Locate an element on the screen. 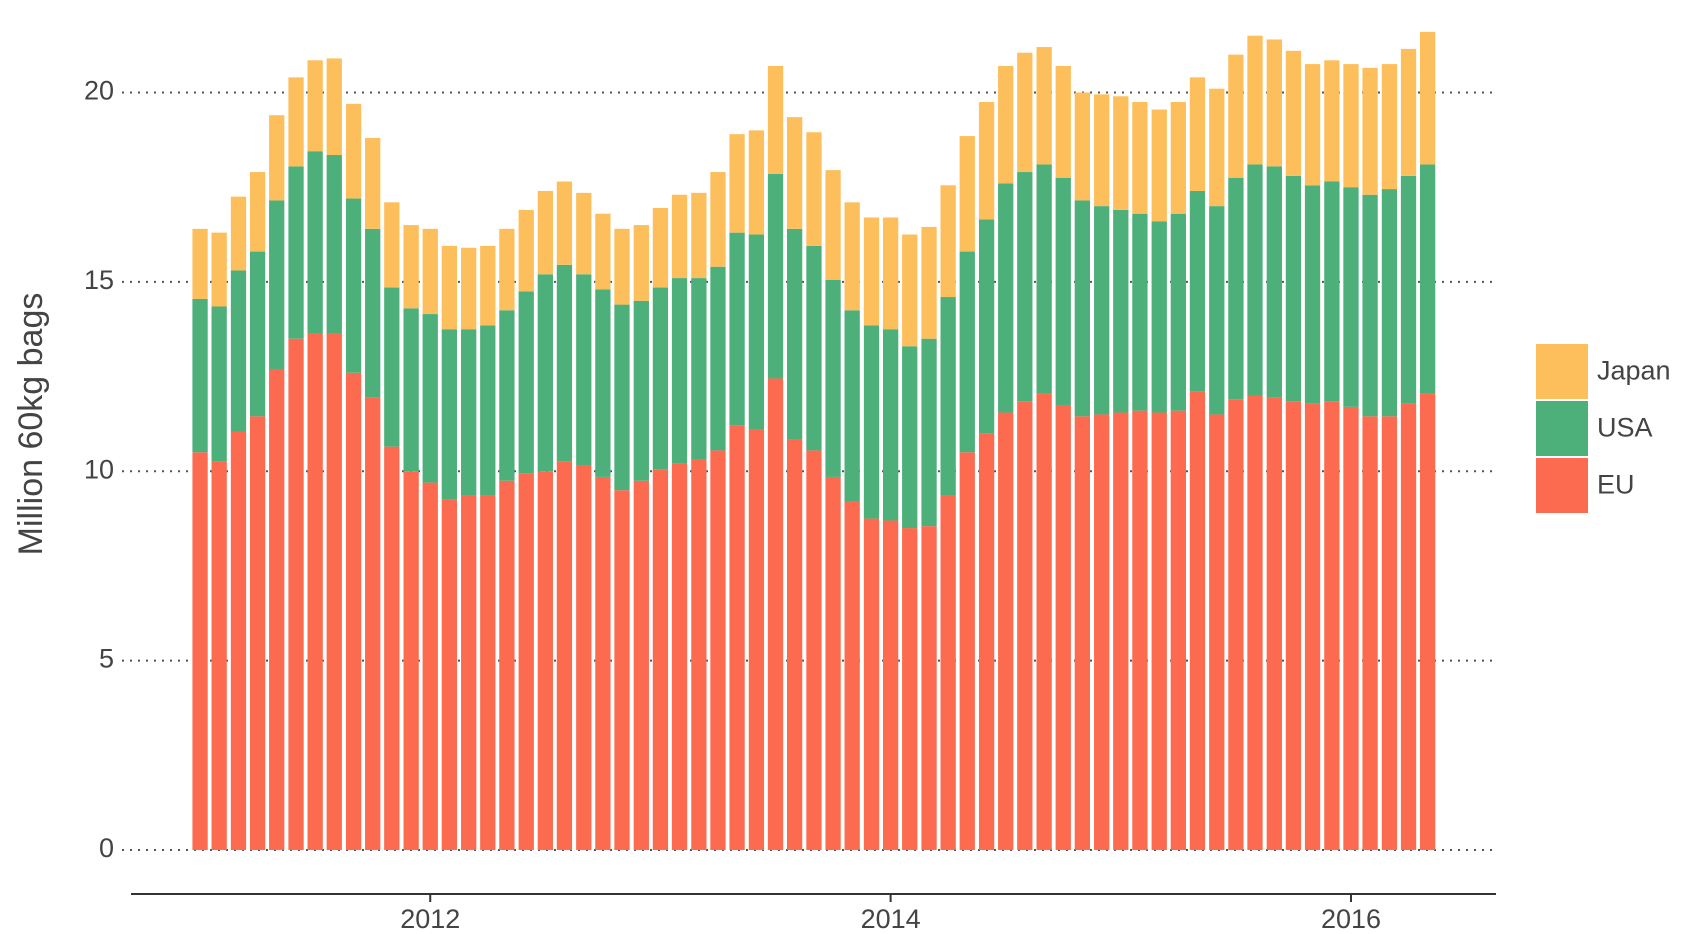 This screenshot has height=934, width=1698. y-tick-label: 15 is located at coordinates (99, 280).